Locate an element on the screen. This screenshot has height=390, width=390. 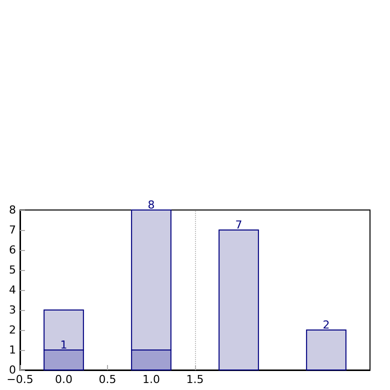
y-tick-label: 7 is located at coordinates (12, 230).